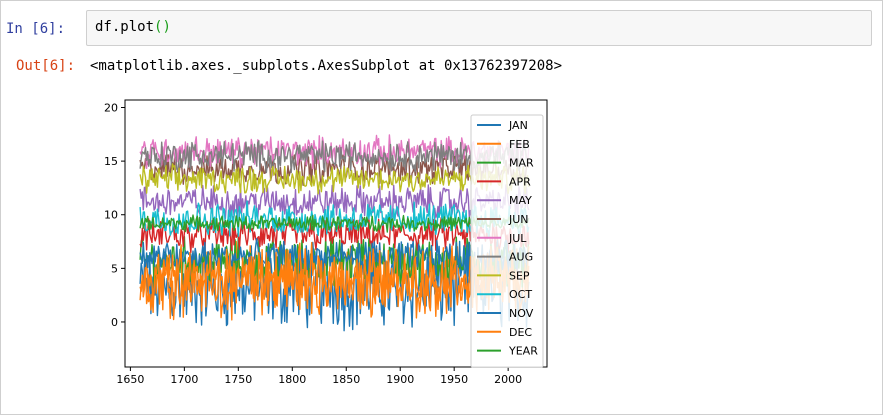 The height and width of the screenshot is (420, 885). I want to click on code-input-area: df.plot(), so click(479, 28).